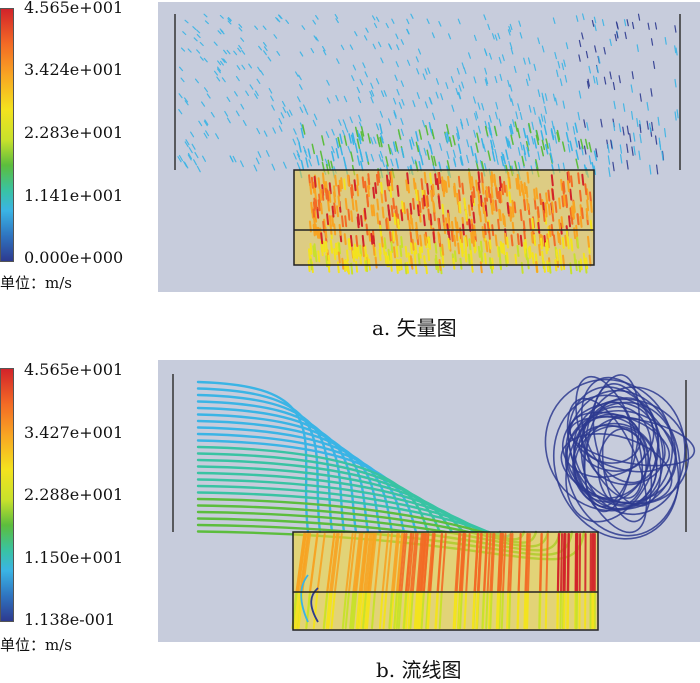  Describe the element at coordinates (419, 668) in the screenshot. I see `caption: b. 流线图` at that location.